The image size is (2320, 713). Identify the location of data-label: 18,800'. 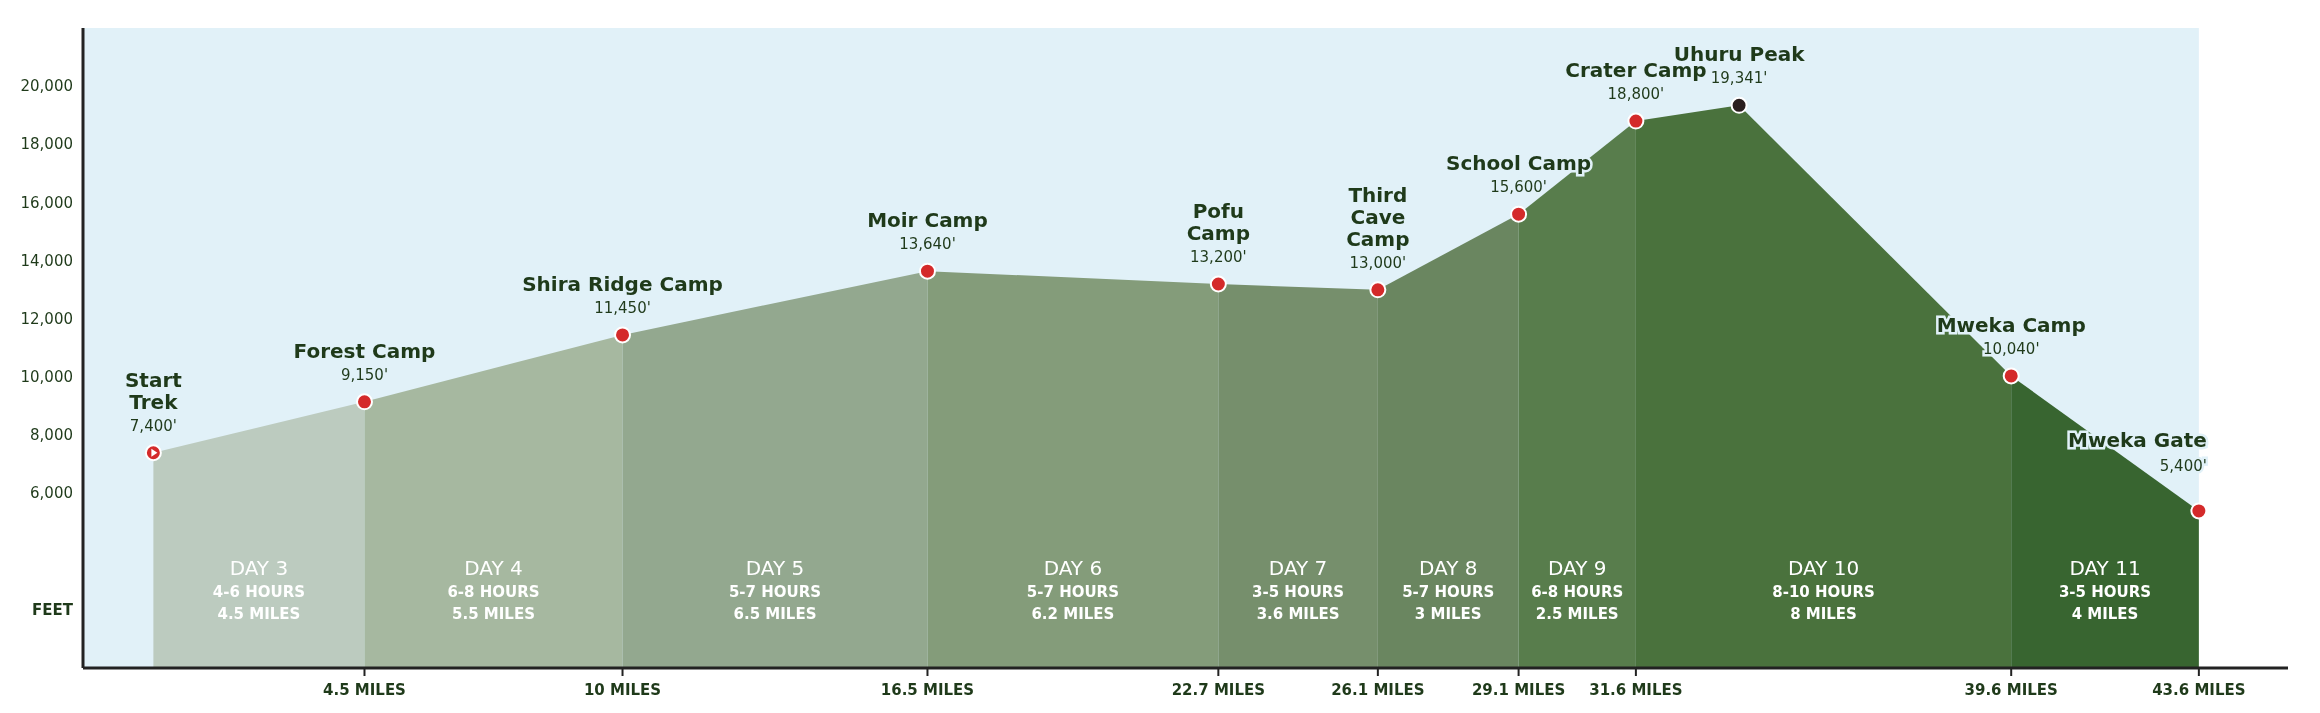
(1636, 94).